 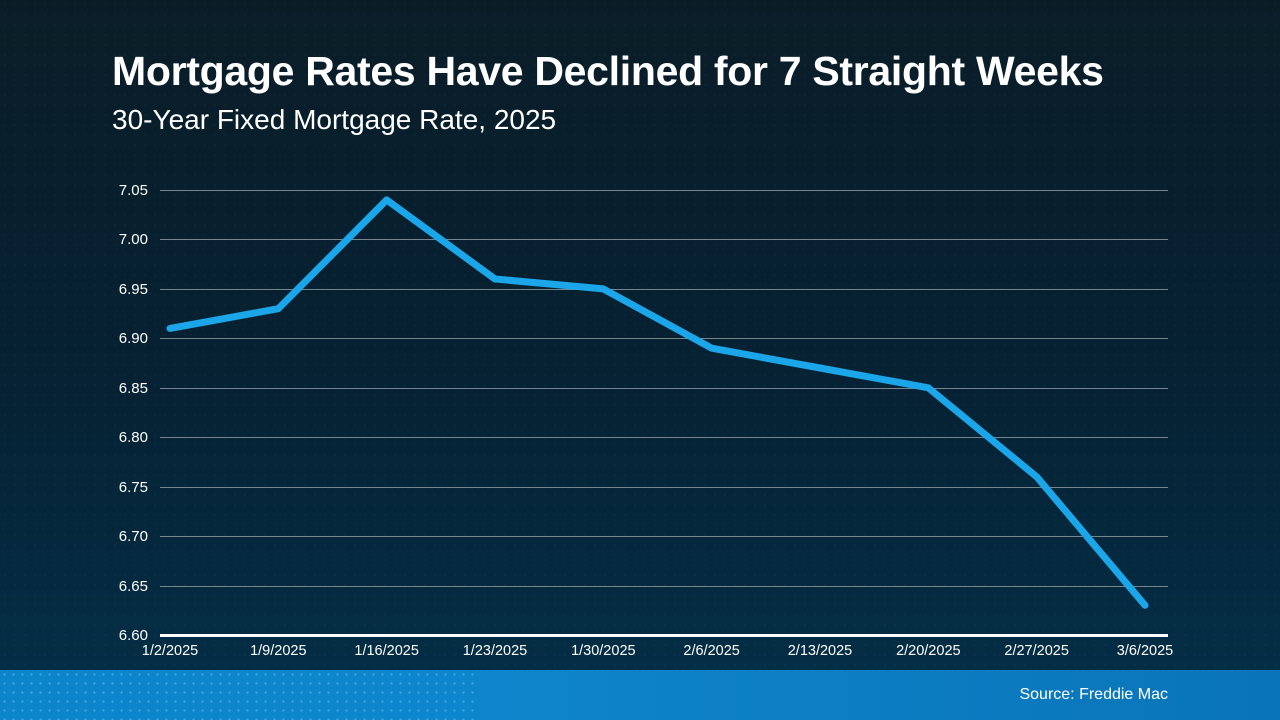 What do you see at coordinates (640, 695) in the screenshot?
I see `footer-bar: Source: Freddie Mac` at bounding box center [640, 695].